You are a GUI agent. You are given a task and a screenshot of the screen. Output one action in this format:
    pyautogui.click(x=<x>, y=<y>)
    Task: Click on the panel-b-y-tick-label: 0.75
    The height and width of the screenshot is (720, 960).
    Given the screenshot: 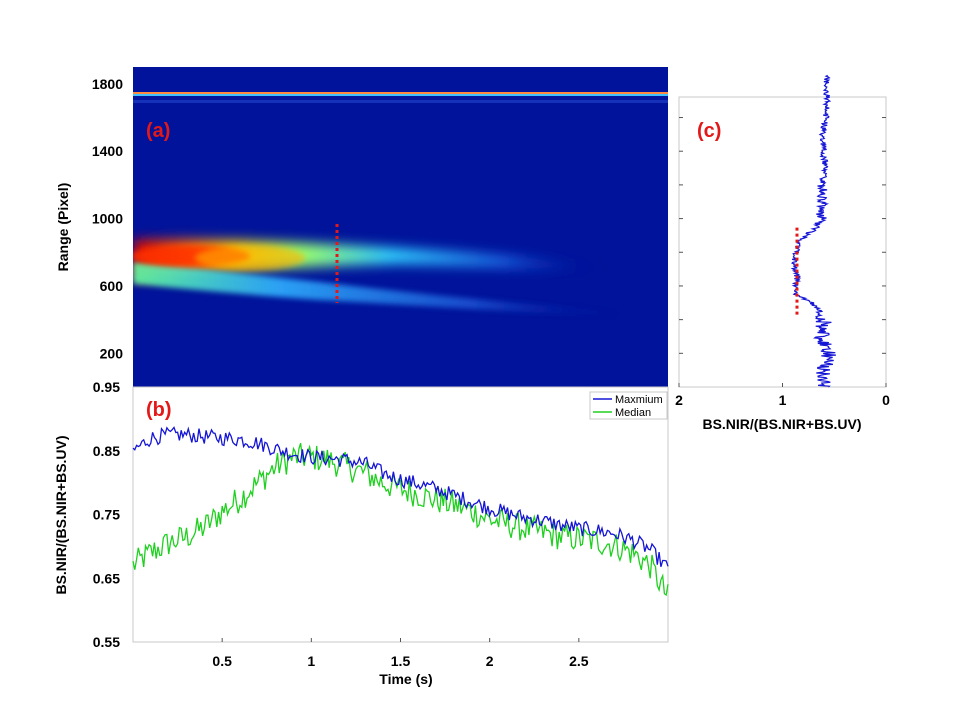 What is the action you would take?
    pyautogui.click(x=106, y=515)
    